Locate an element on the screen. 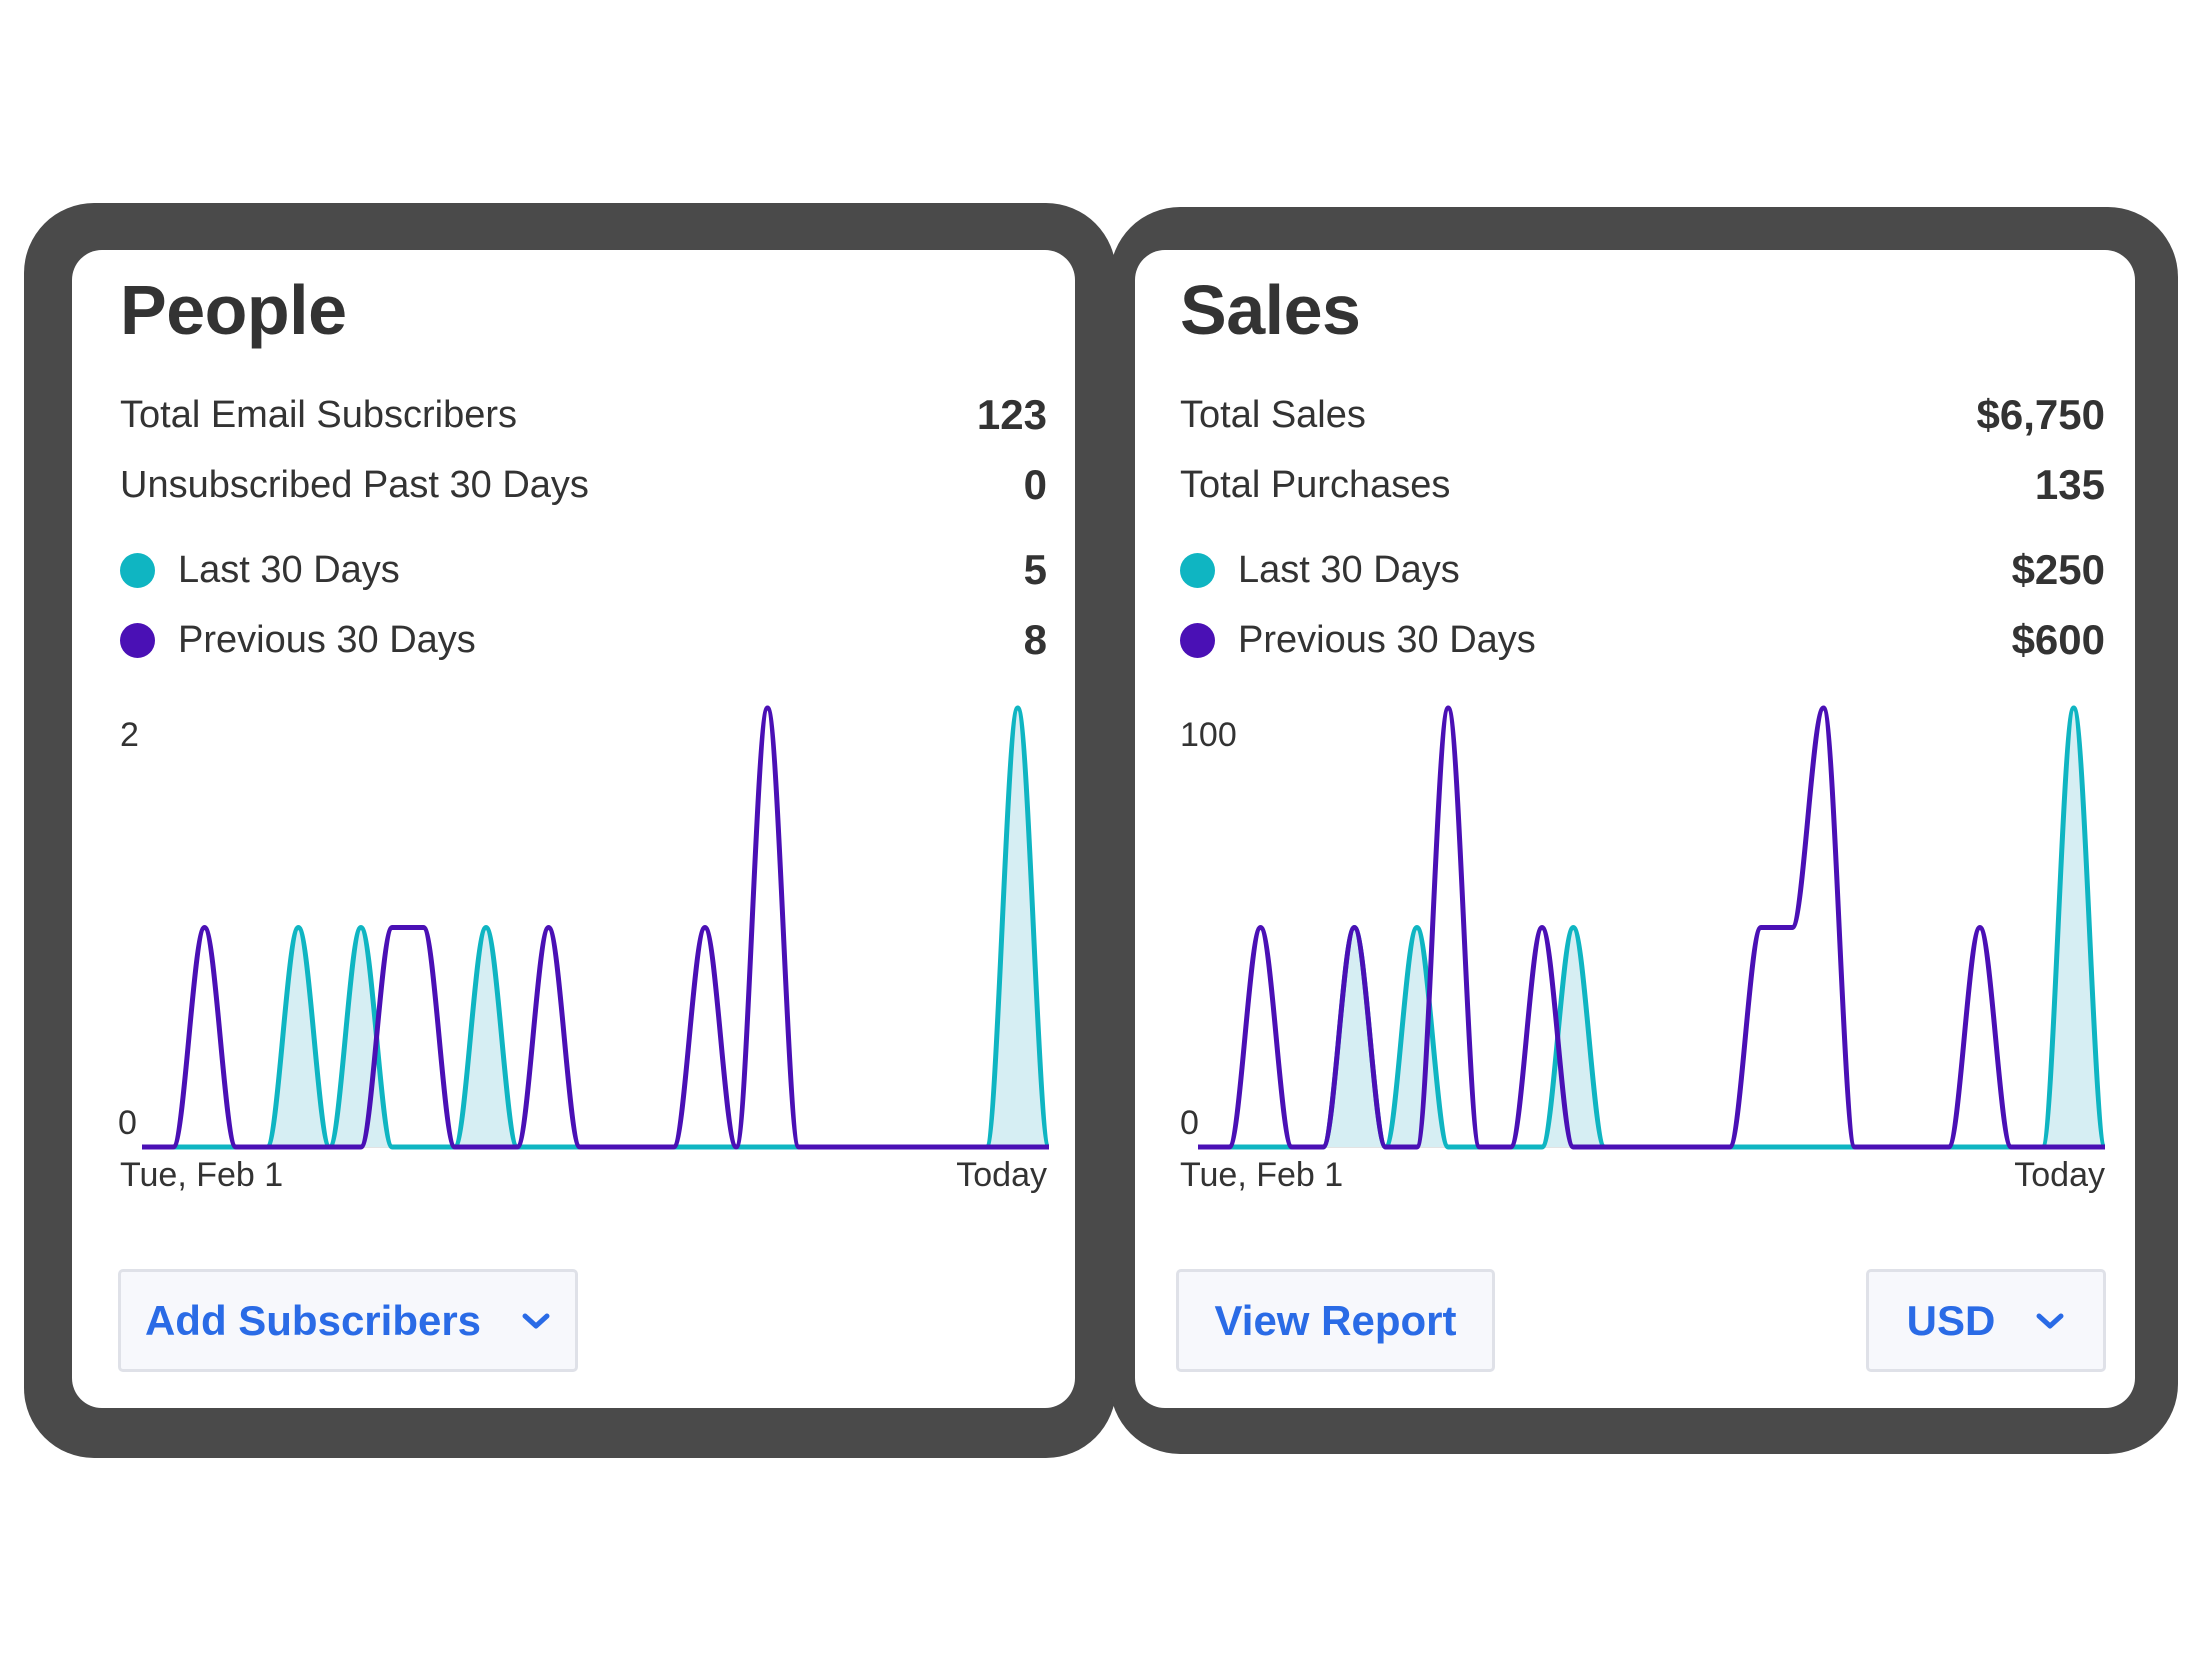 The height and width of the screenshot is (1659, 2209). legend-value: 5 is located at coordinates (1035, 569).